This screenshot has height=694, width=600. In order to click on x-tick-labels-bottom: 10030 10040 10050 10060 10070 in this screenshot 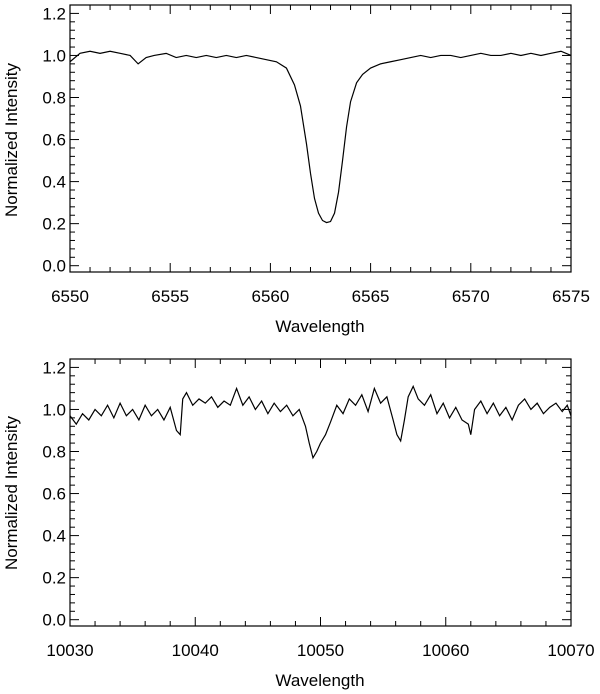, I will do `click(320, 650)`.